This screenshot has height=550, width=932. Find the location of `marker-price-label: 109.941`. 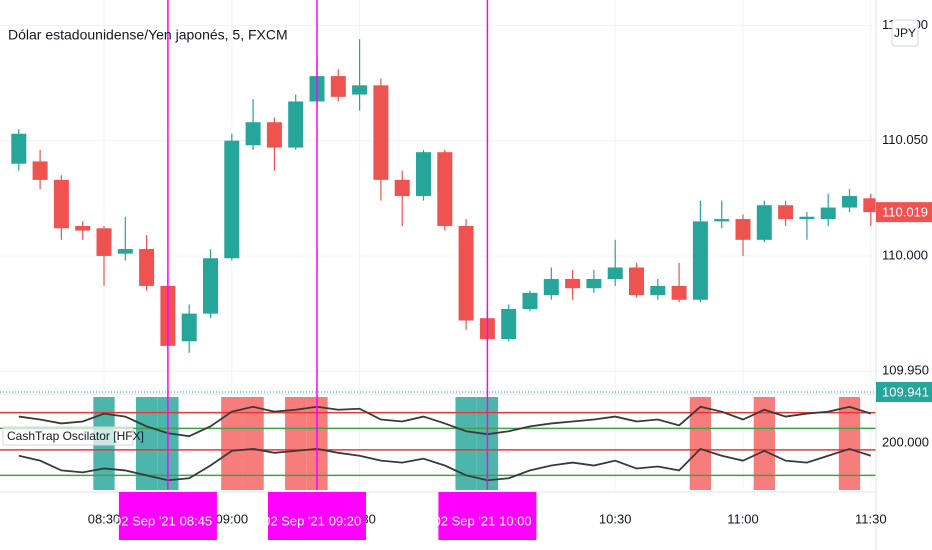

marker-price-label: 109.941 is located at coordinates (905, 391).